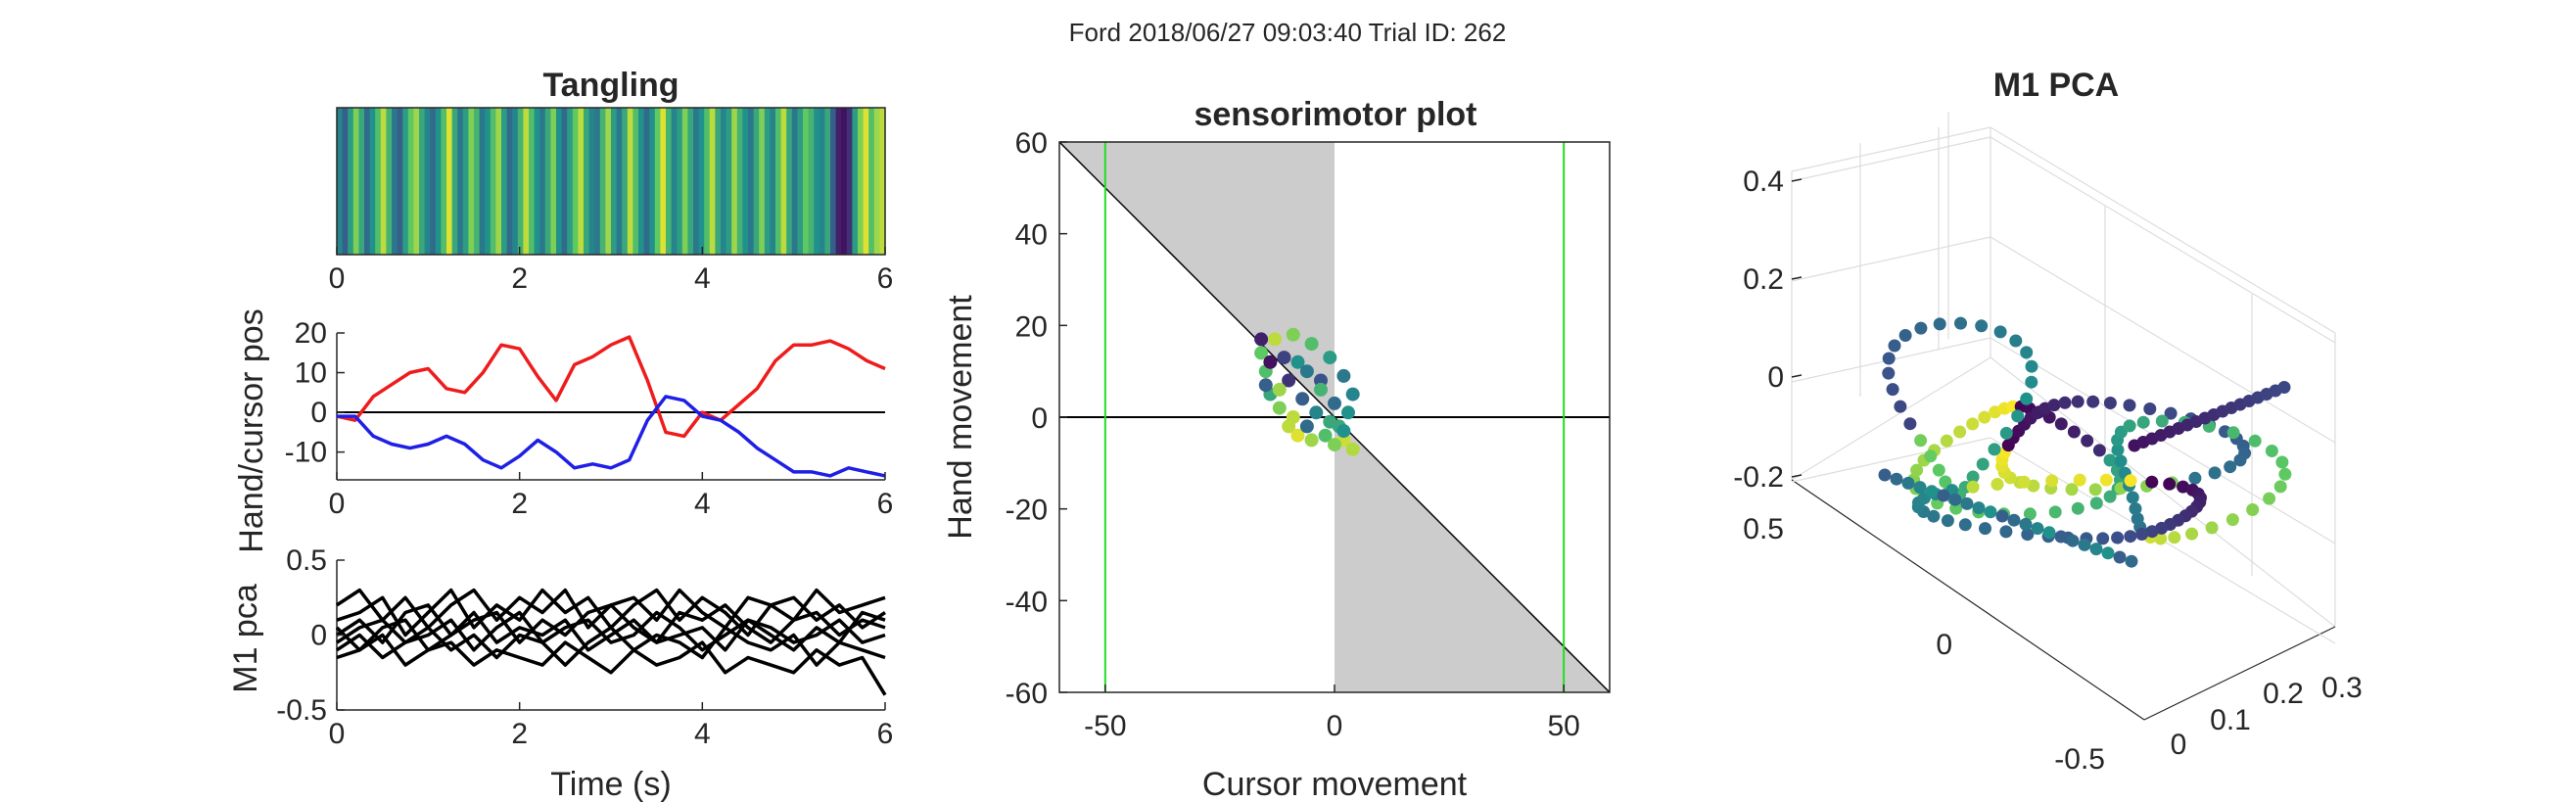 The height and width of the screenshot is (803, 2576). What do you see at coordinates (2079, 760) in the screenshot?
I see `pca3d-ytick-label: -0.5` at bounding box center [2079, 760].